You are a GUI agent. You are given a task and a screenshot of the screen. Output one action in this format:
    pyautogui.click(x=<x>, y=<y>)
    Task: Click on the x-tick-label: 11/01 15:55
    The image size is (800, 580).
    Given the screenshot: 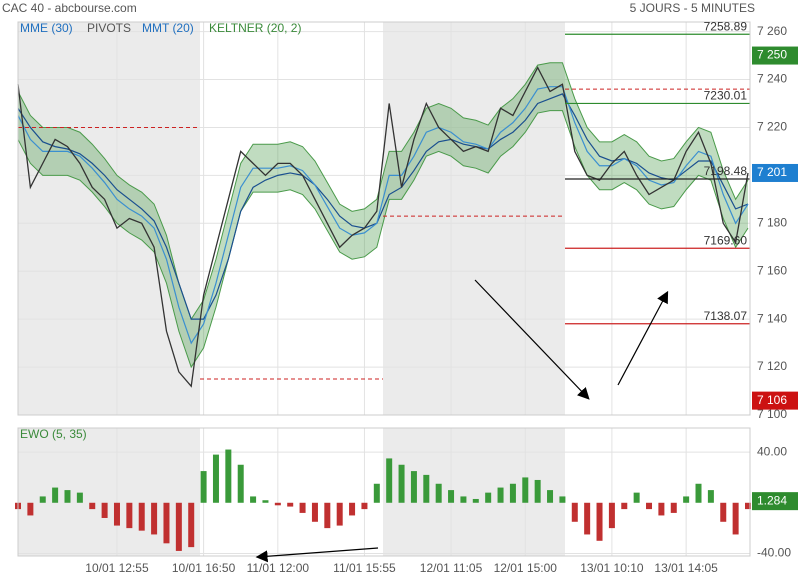 What is the action you would take?
    pyautogui.click(x=364, y=568)
    